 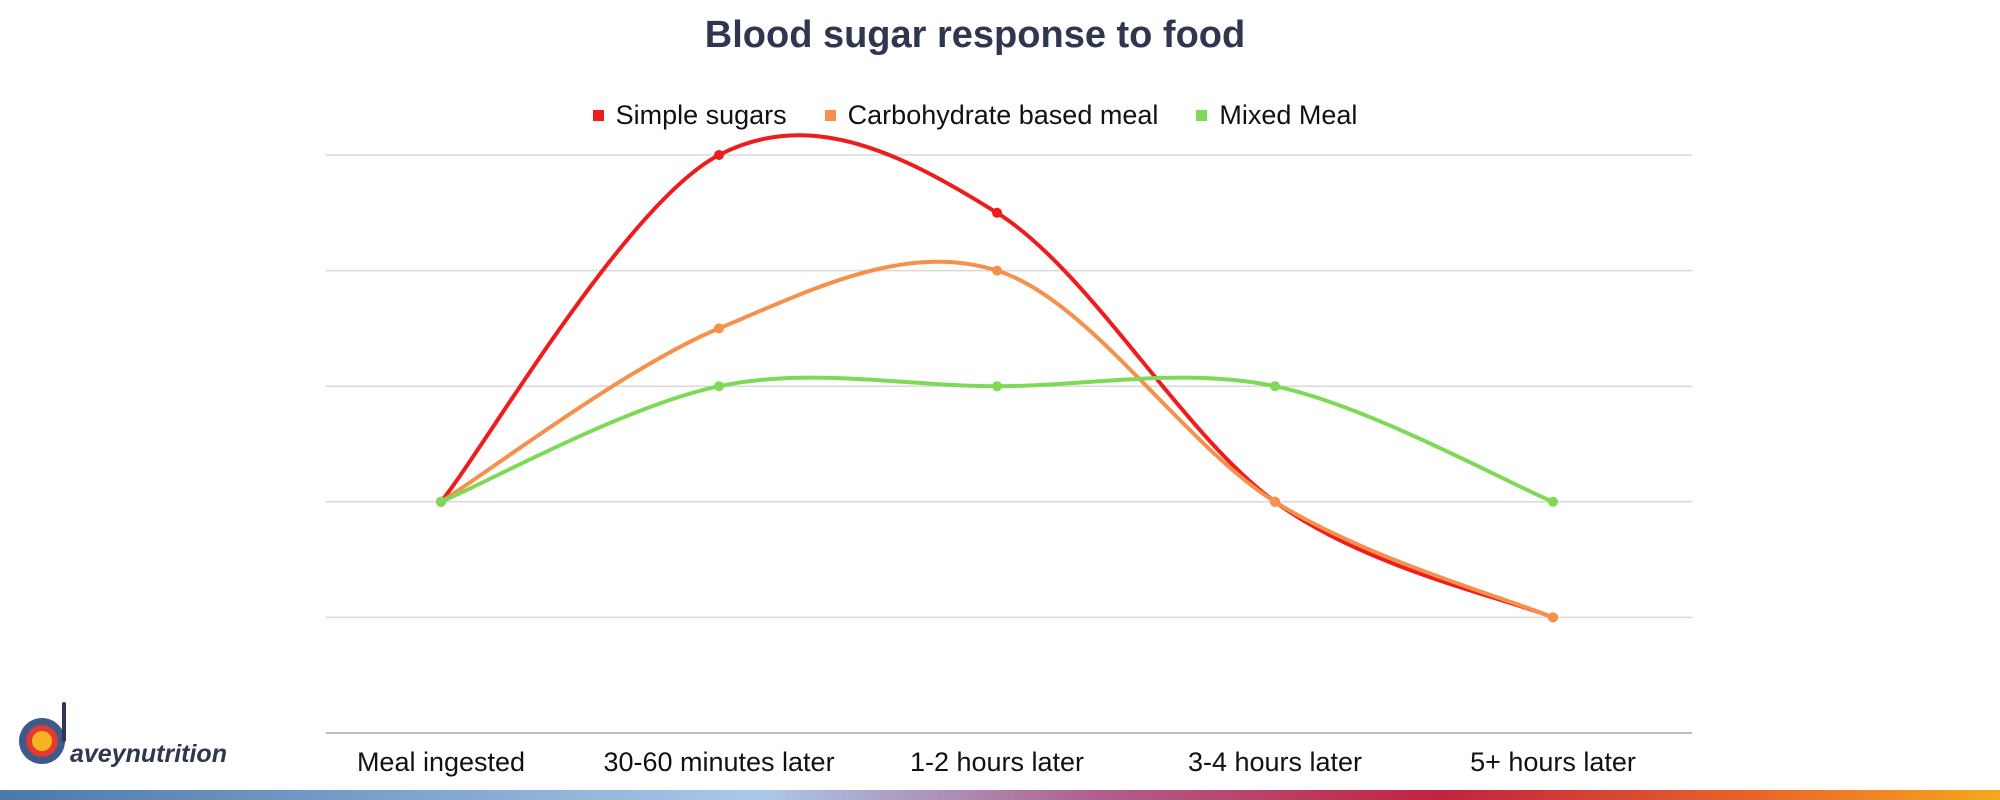 What do you see at coordinates (64, 722) in the screenshot?
I see `logo-stem` at bounding box center [64, 722].